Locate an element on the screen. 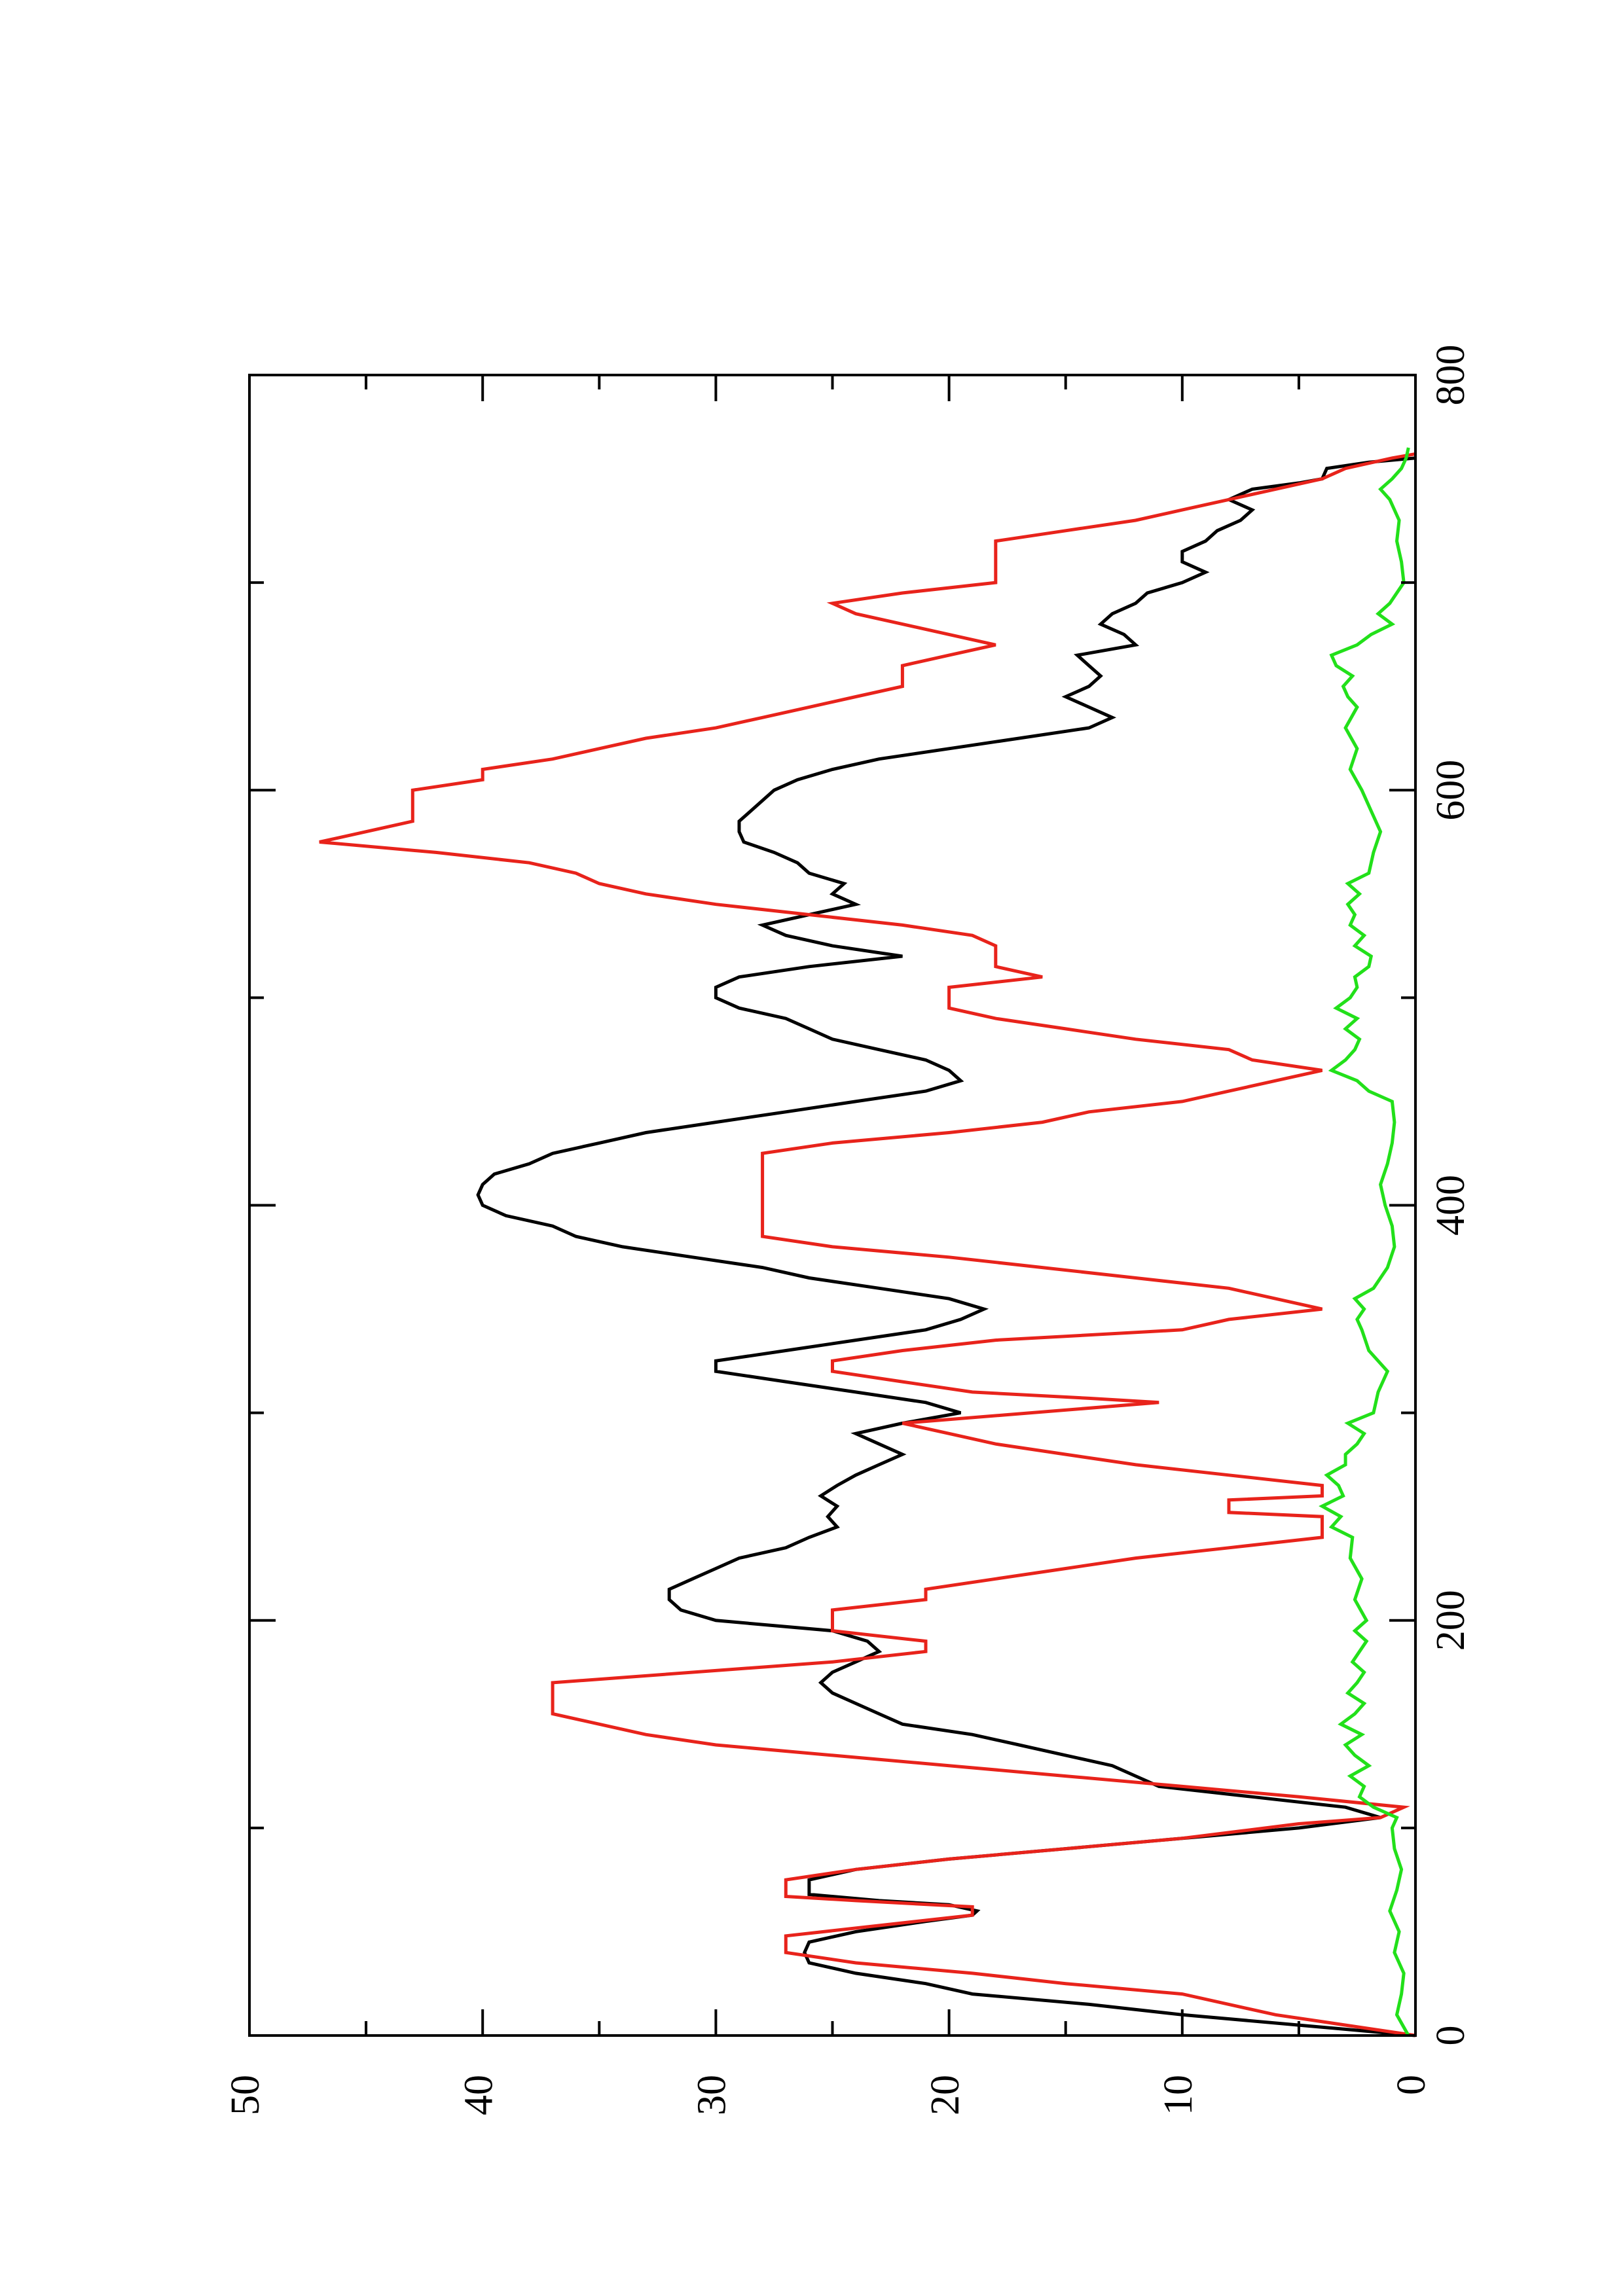 The width and height of the screenshot is (1623, 2296). x-tick-label: 800 is located at coordinates (1451, 376).